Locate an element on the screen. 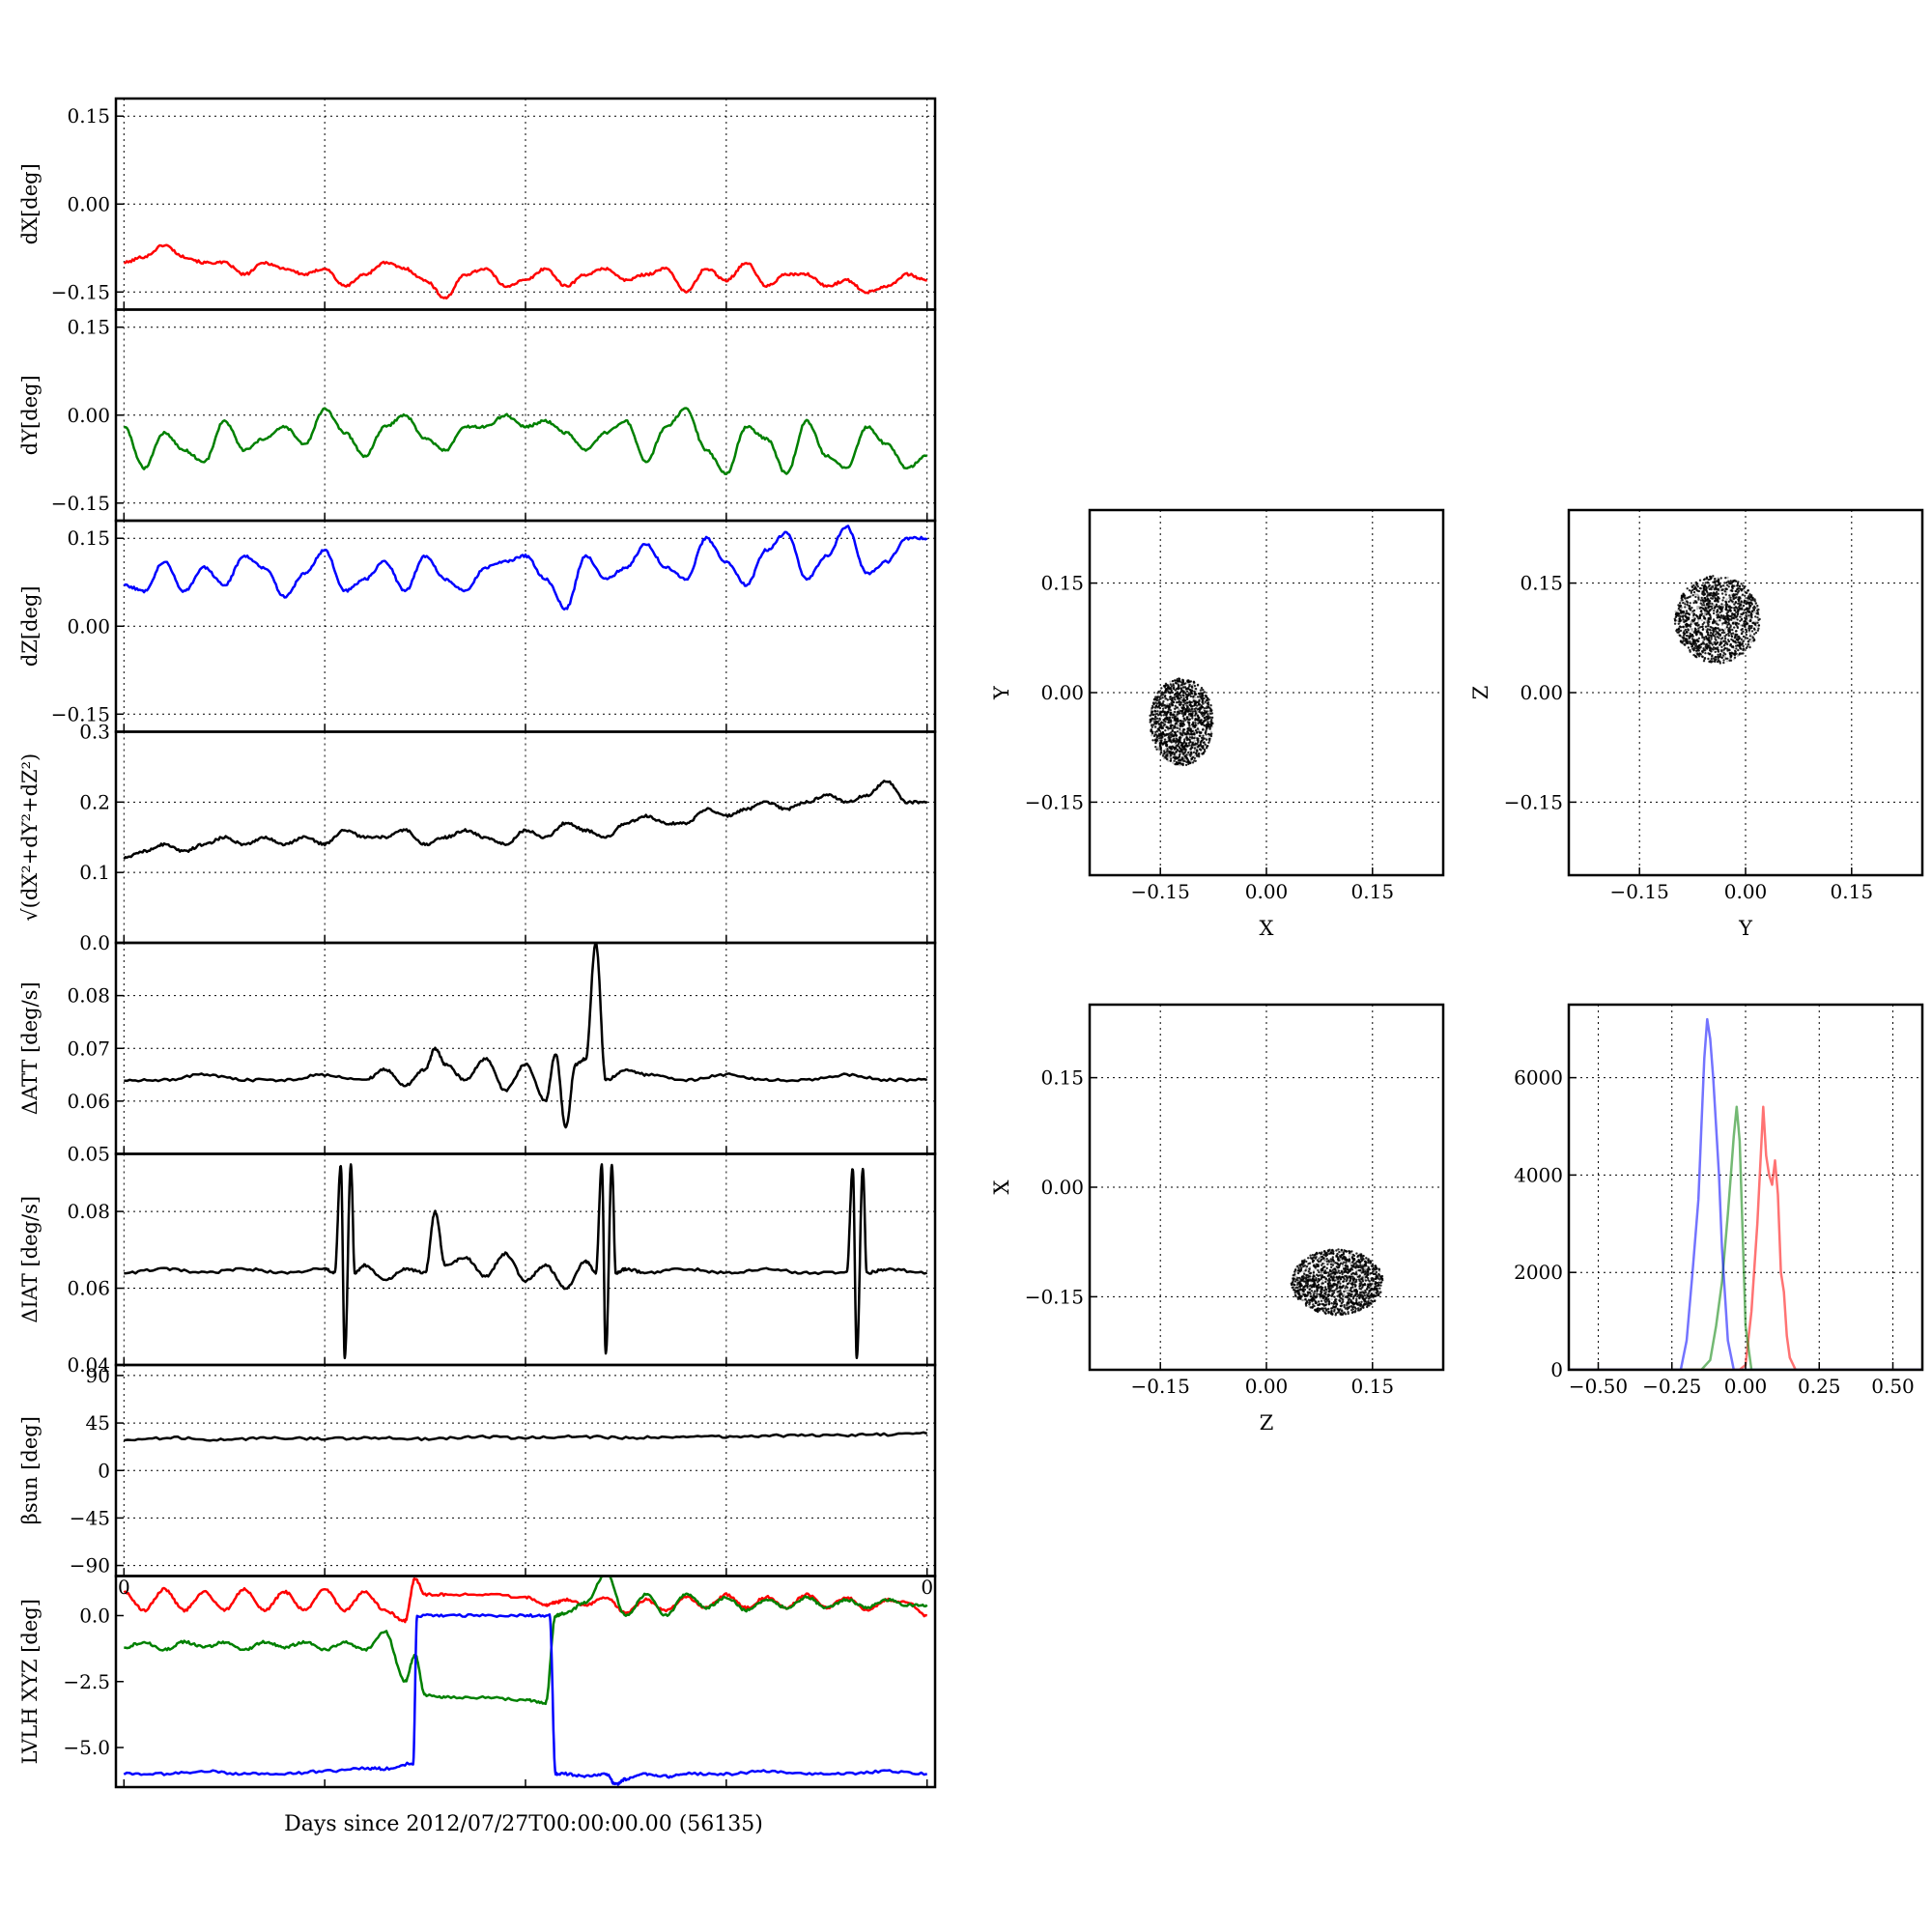  xtick-label-zx-2: 0.15 is located at coordinates (1373, 1386).